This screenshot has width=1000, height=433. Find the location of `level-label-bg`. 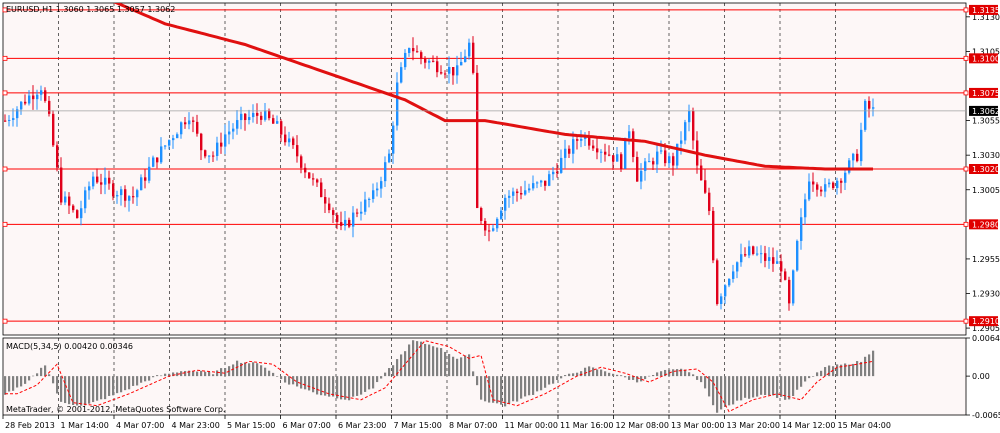

level-label-bg is located at coordinates (983, 169).